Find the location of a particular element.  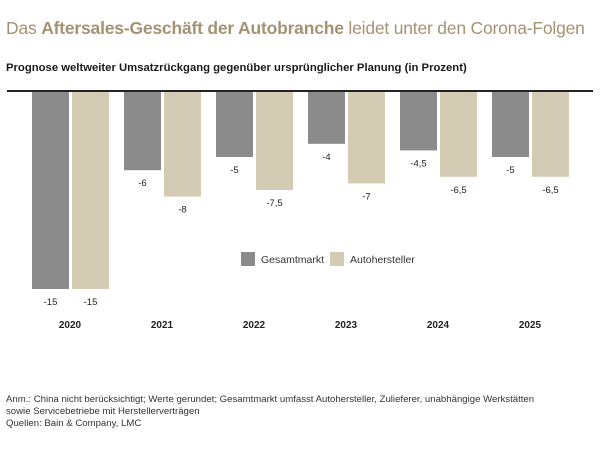

data-label-autohersteller-2021: -8 is located at coordinates (182, 210).